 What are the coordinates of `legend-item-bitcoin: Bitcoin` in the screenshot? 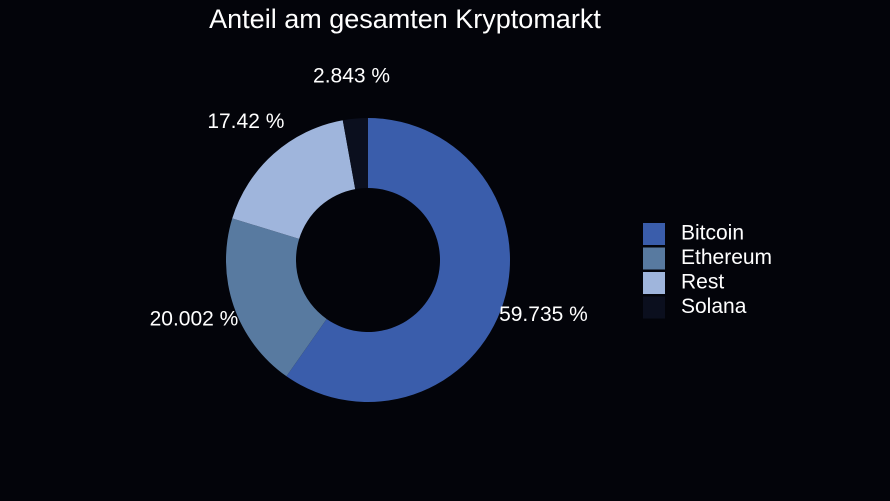 It's located at (693, 233).